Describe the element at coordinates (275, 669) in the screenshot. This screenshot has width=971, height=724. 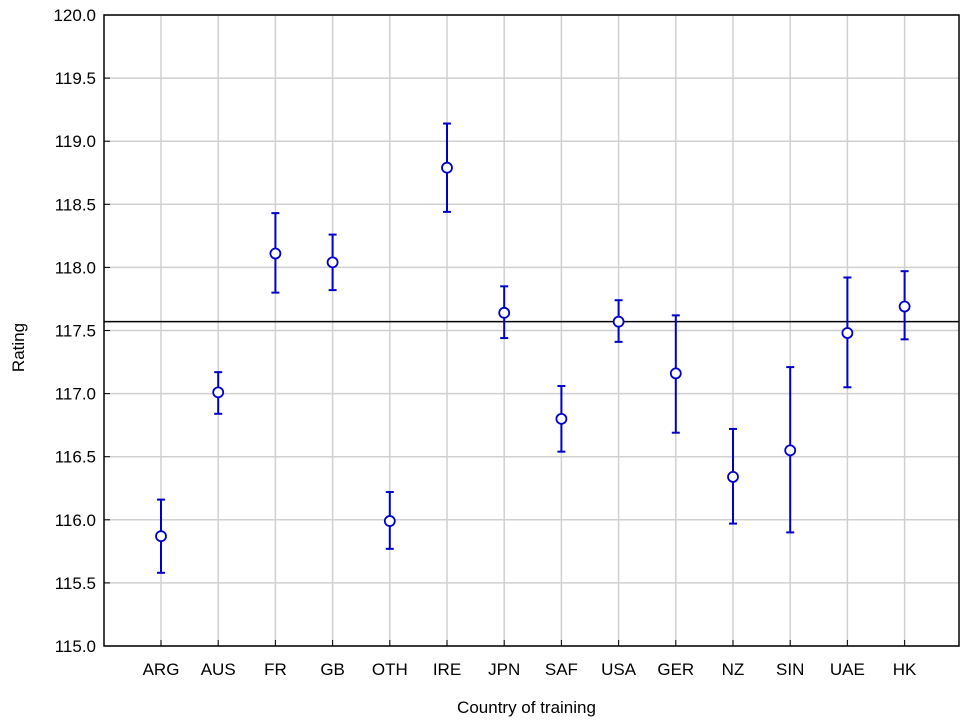
I see `x-tick-label: FR` at that location.